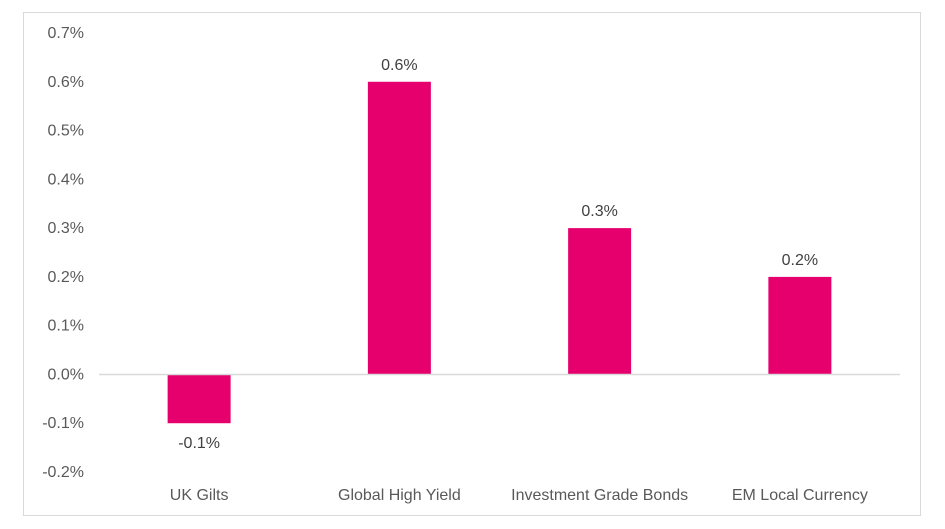  Describe the element at coordinates (599, 495) in the screenshot. I see `category-label: Investment Grade Bonds` at that location.